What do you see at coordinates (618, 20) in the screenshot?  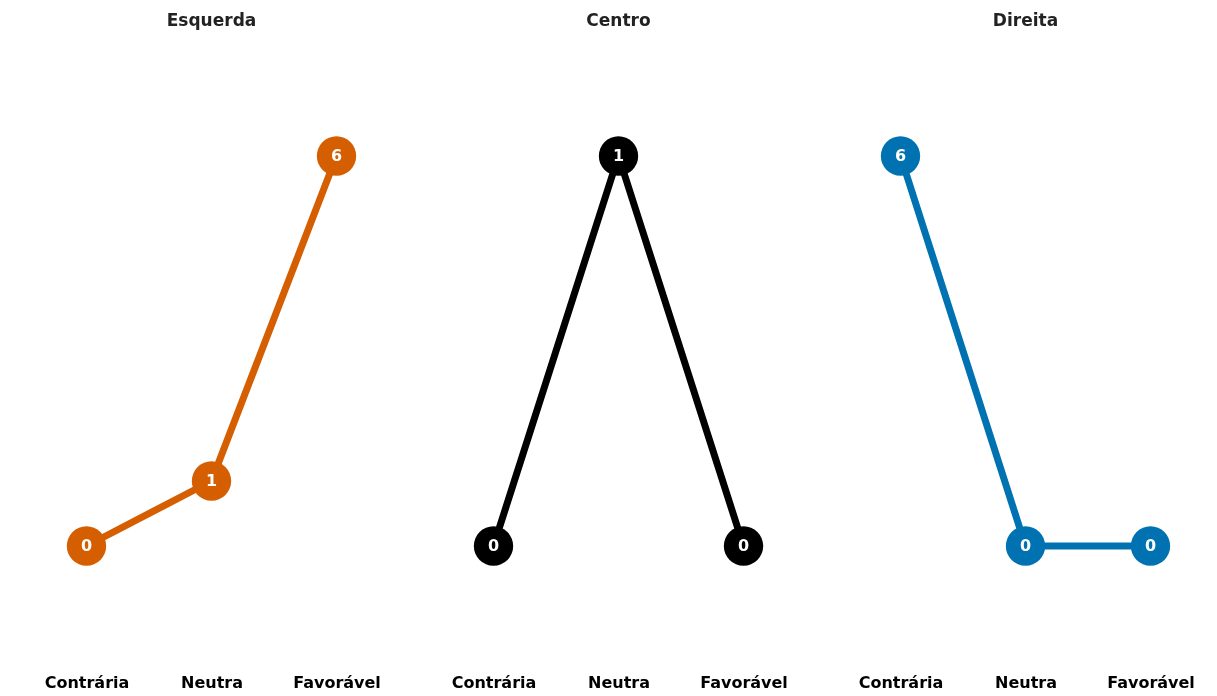 I see `chart-title: Centro` at bounding box center [618, 20].